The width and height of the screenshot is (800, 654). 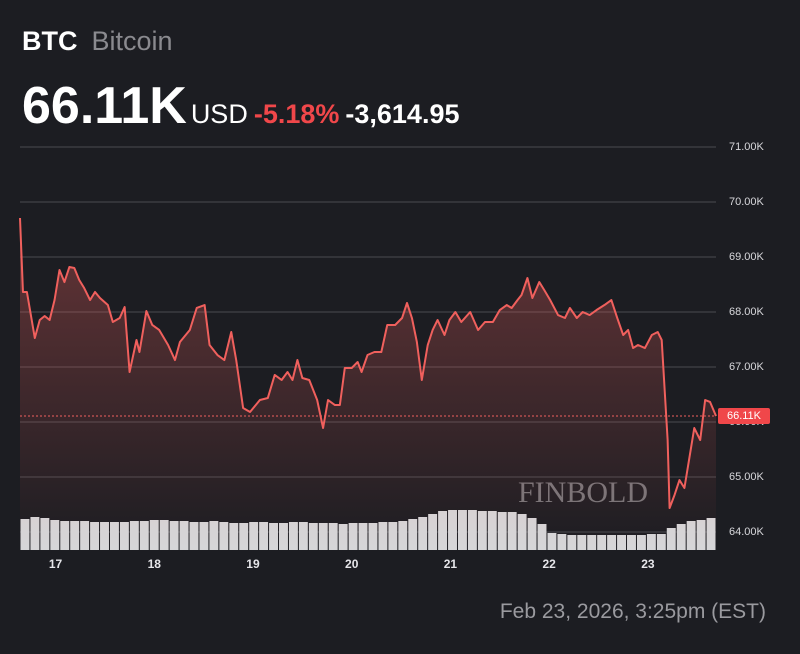 I want to click on x-tick-label: 19, so click(x=253, y=564).